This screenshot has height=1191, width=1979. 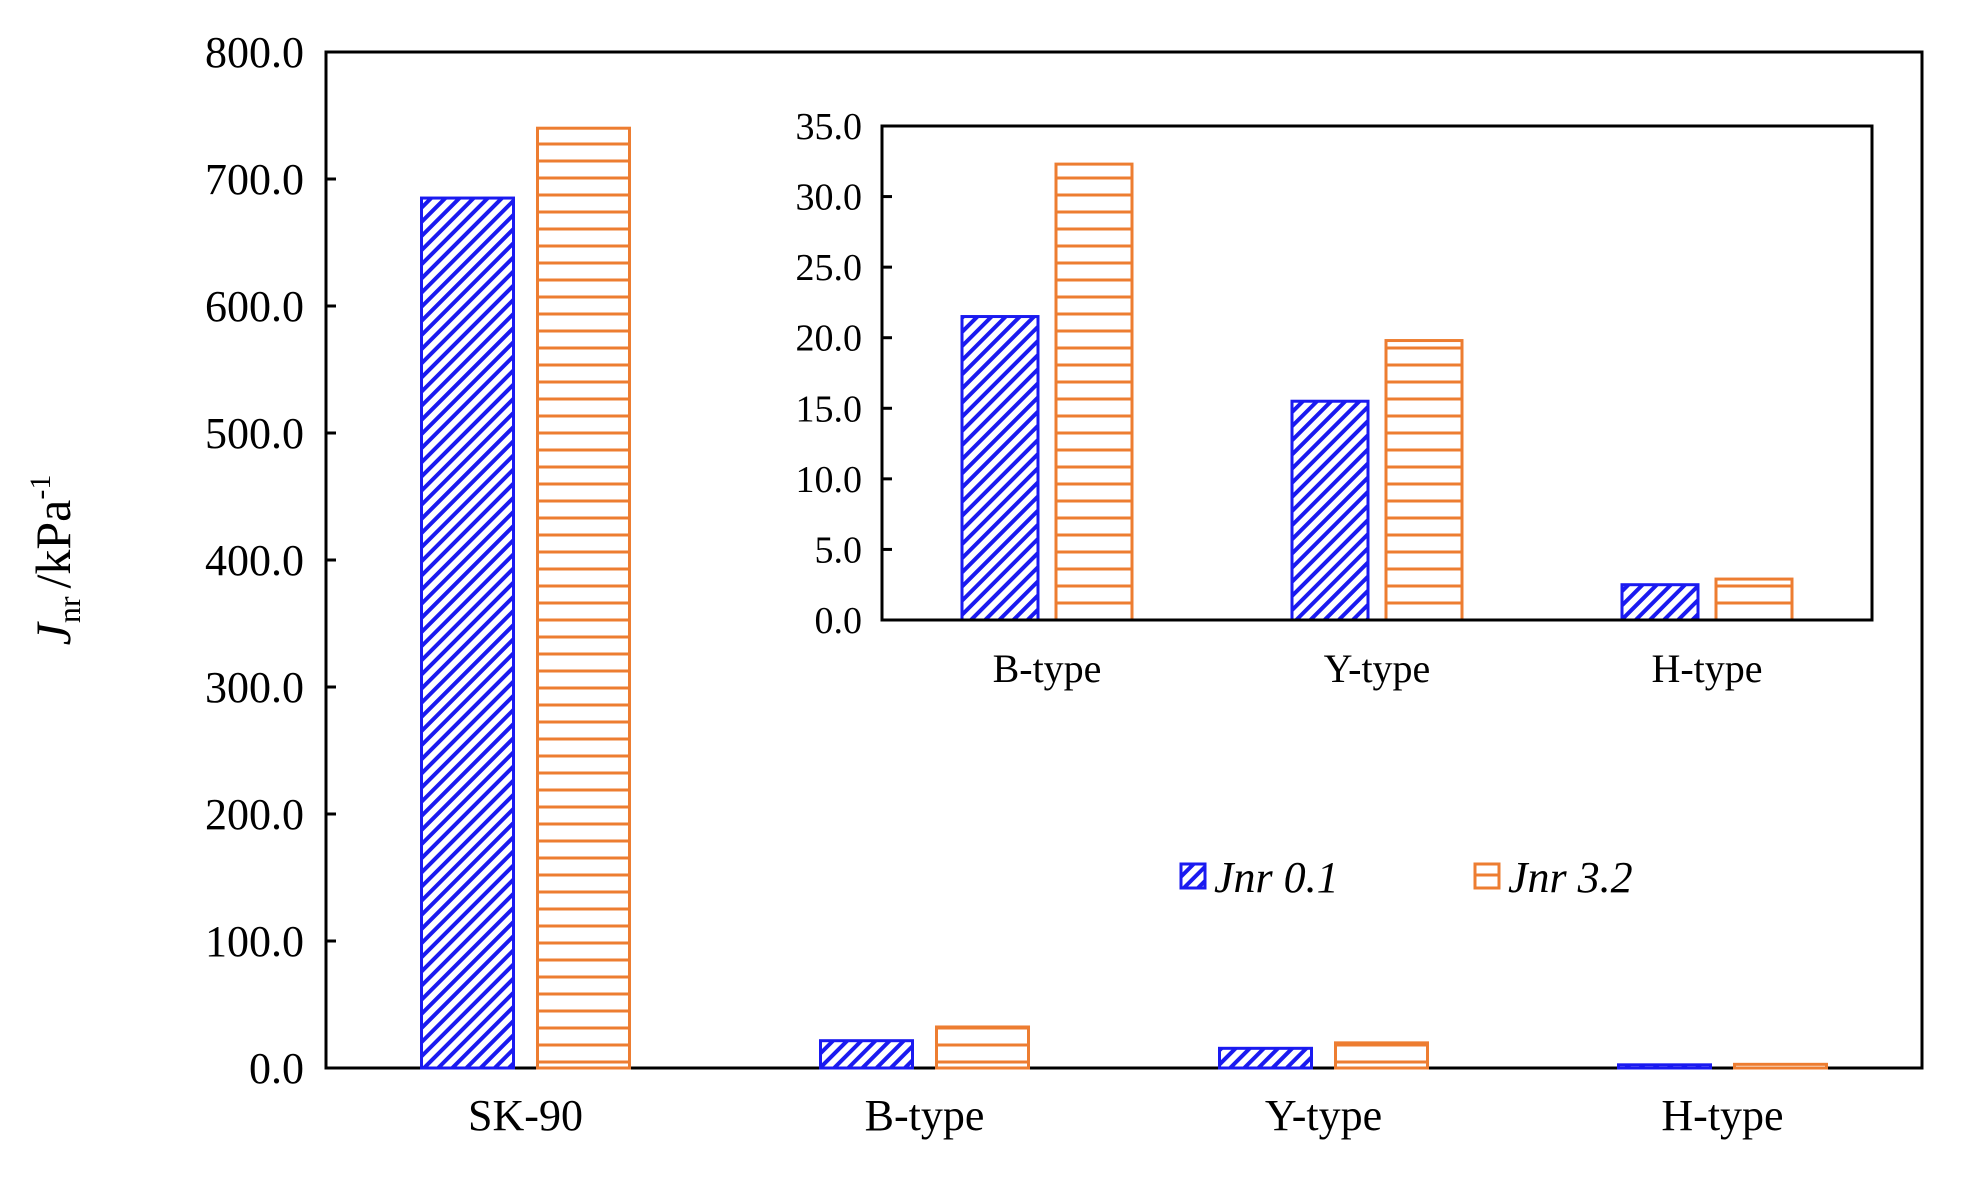 I want to click on main-y-tick-label: 700.0, so click(x=254, y=179).